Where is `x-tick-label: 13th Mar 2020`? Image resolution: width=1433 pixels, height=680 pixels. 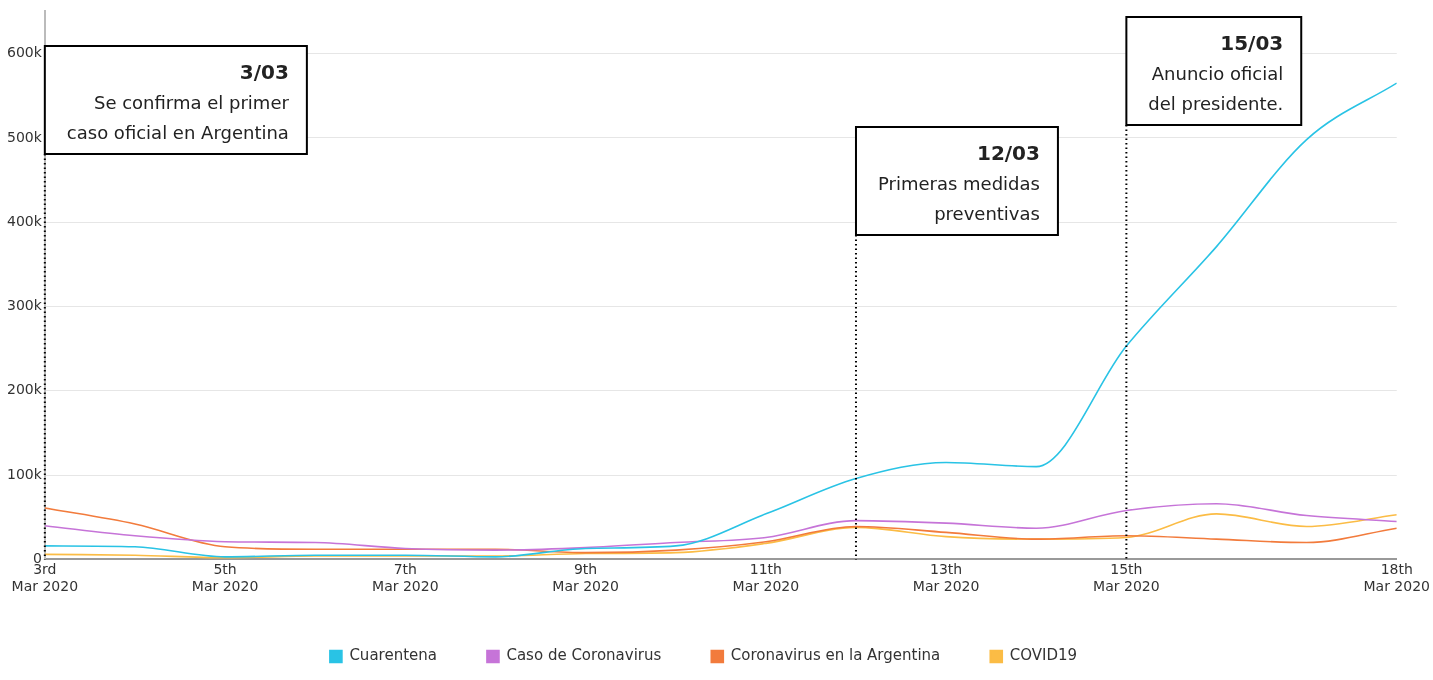
x-tick-label: 13th Mar 2020 is located at coordinates (946, 578).